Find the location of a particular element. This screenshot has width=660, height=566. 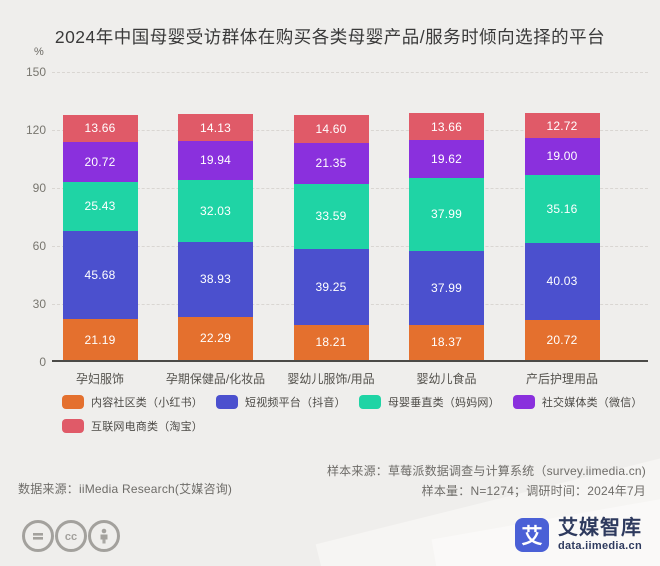

y-axis-tick-label: 120 is located at coordinates (35, 130).